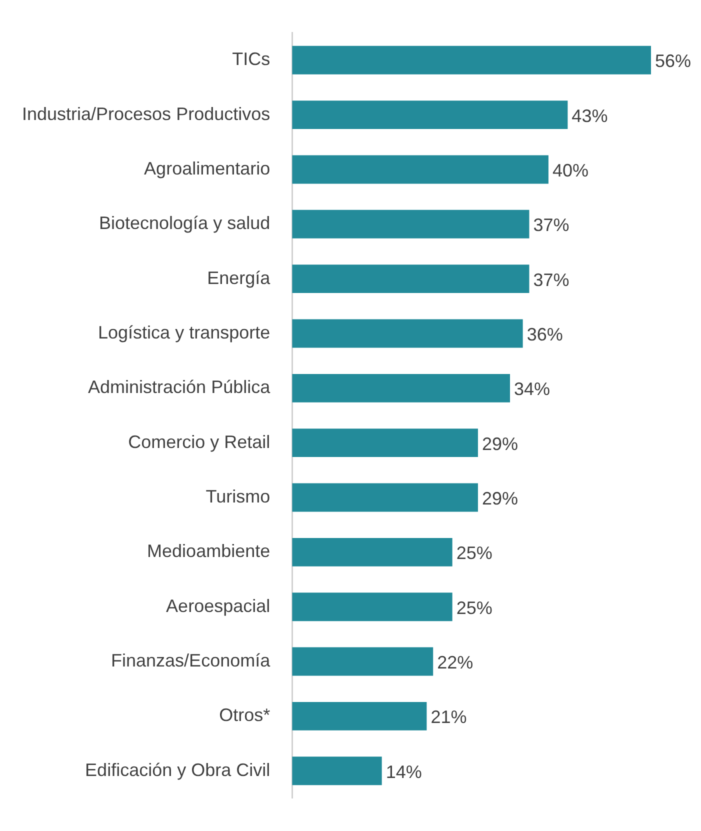 Image resolution: width=701 pixels, height=831 pixels. I want to click on y-tick-label: Agroalimentario, so click(207, 168).